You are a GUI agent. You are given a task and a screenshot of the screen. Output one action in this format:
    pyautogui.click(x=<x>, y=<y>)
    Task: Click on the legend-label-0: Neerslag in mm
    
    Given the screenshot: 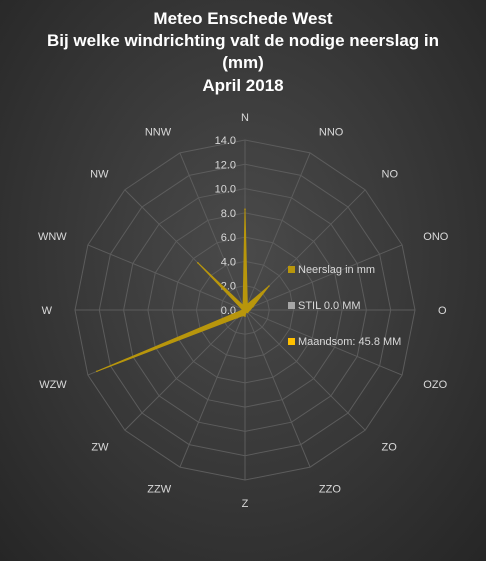 What is the action you would take?
    pyautogui.click(x=336, y=270)
    